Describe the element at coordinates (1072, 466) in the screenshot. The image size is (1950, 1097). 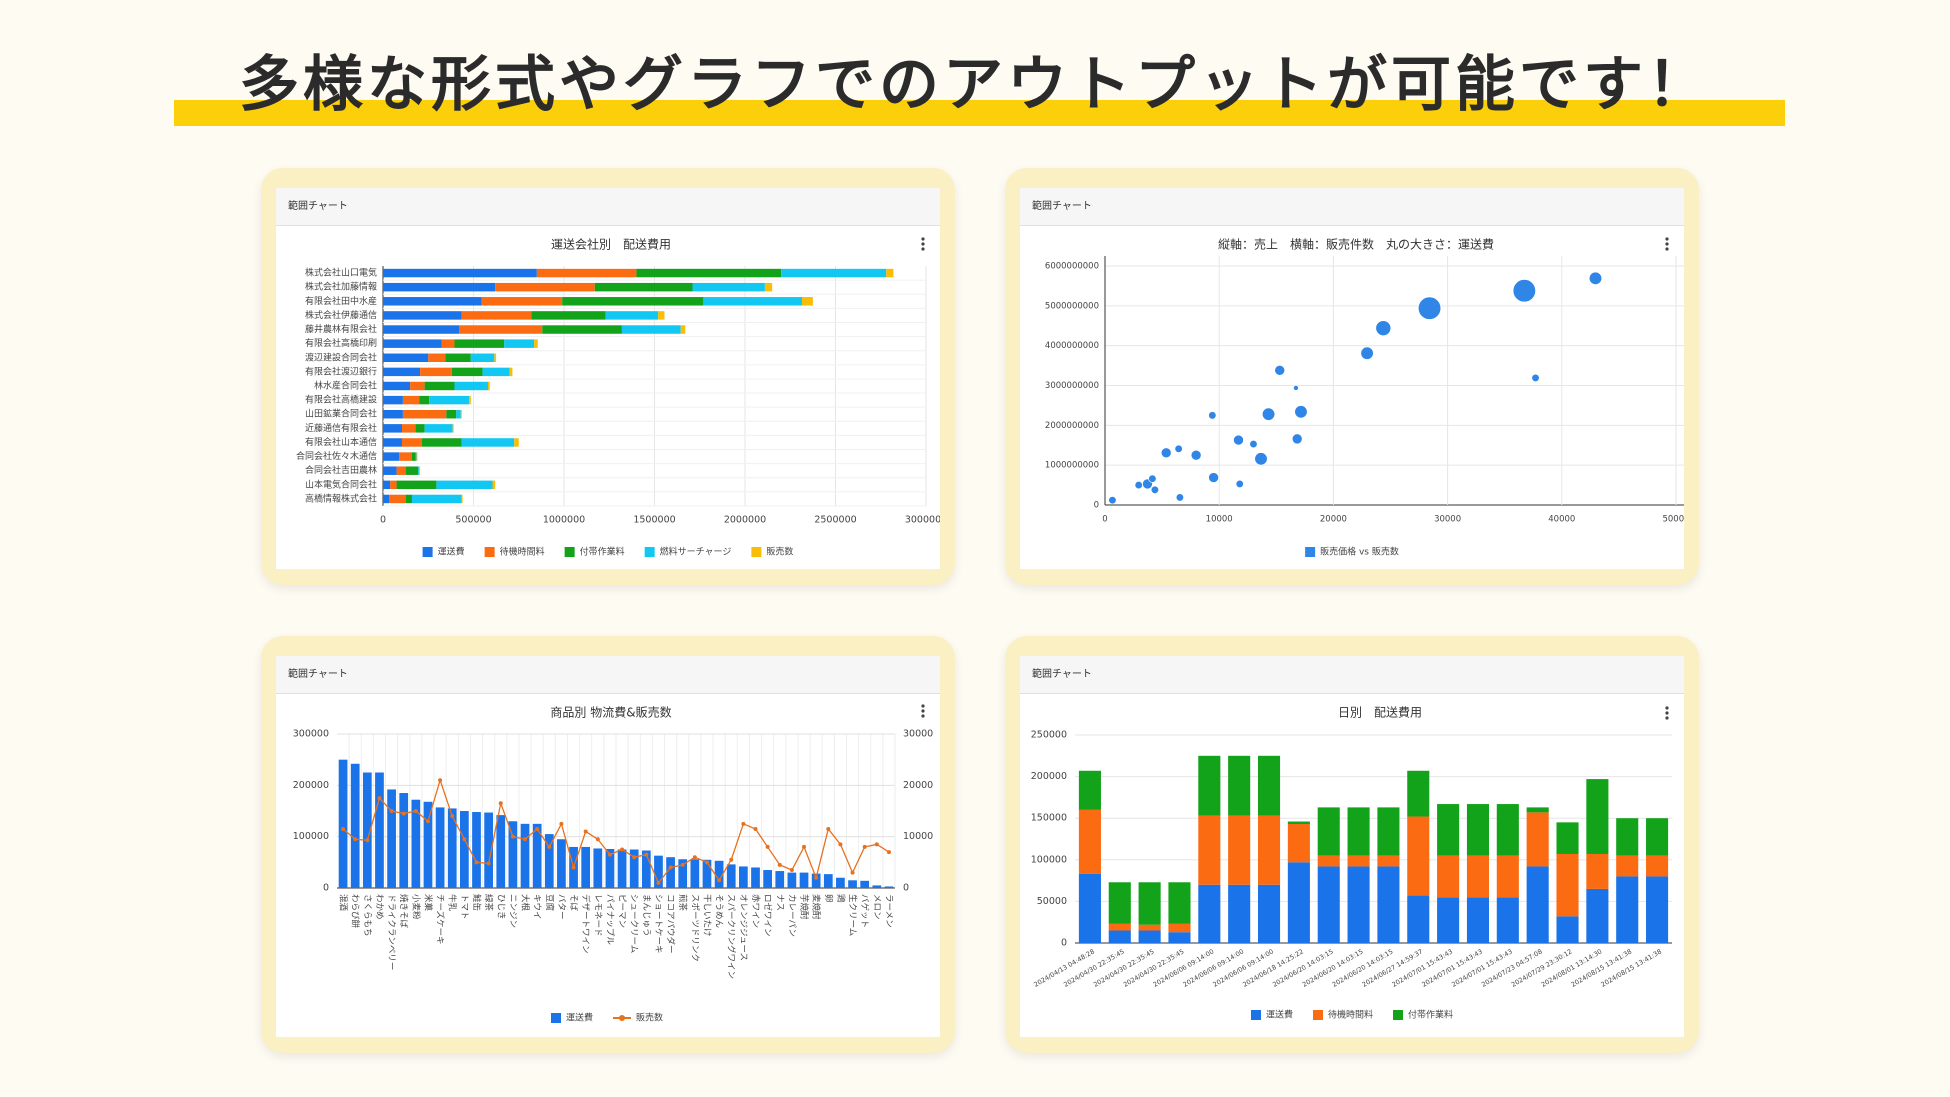
I see `y-tick-label: 1000000000` at that location.